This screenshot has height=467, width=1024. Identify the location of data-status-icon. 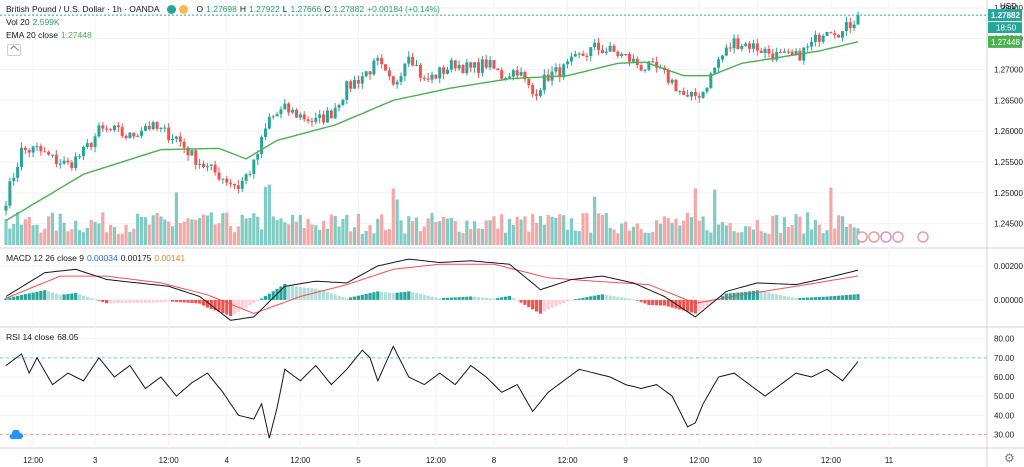
(183, 9).